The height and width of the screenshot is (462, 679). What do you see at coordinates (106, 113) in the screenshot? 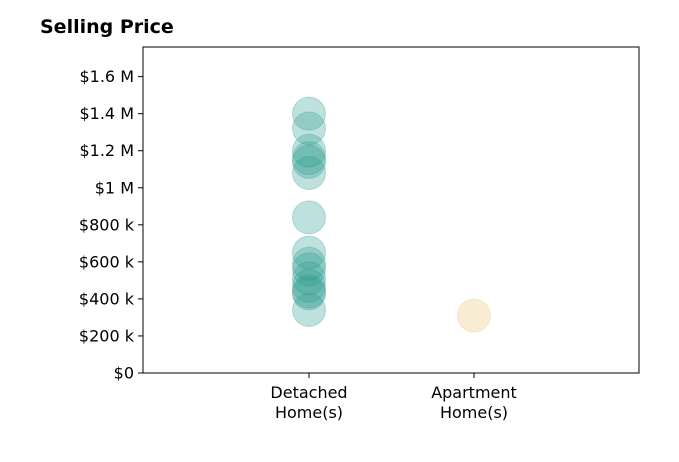
I see `y-tick-label: $1.4 M` at bounding box center [106, 113].